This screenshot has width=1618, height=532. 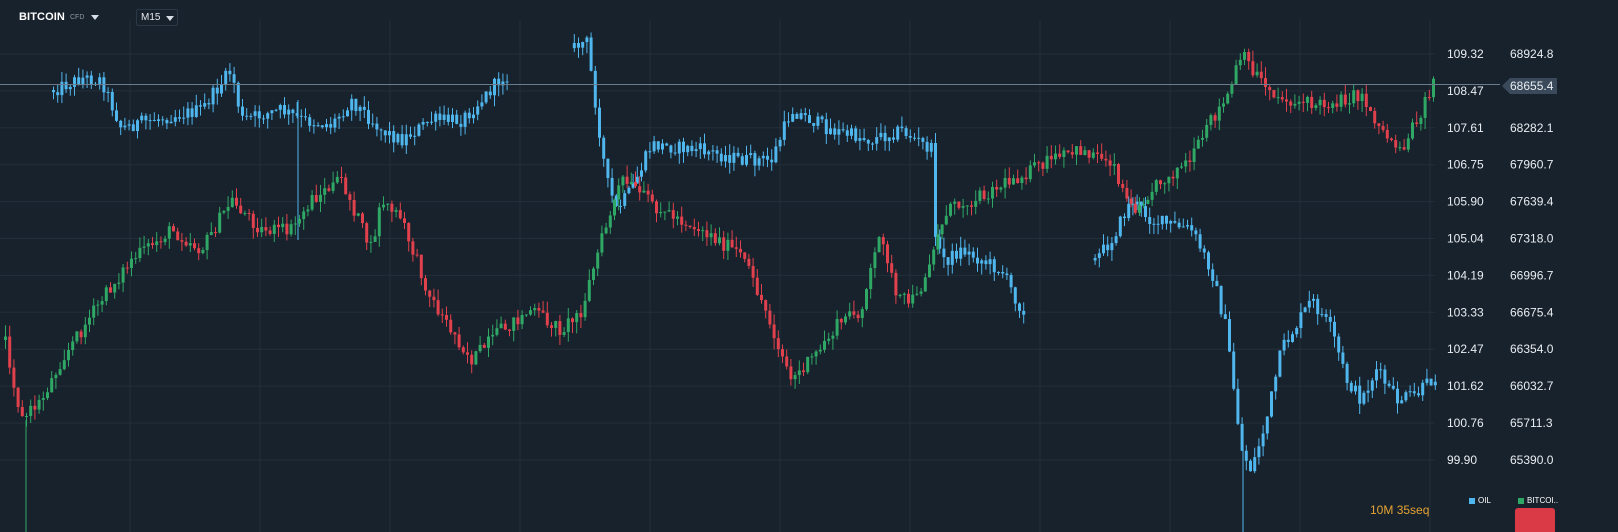 What do you see at coordinates (1532, 239) in the screenshot?
I see `bitcoin-axis-tick: 67318.0` at bounding box center [1532, 239].